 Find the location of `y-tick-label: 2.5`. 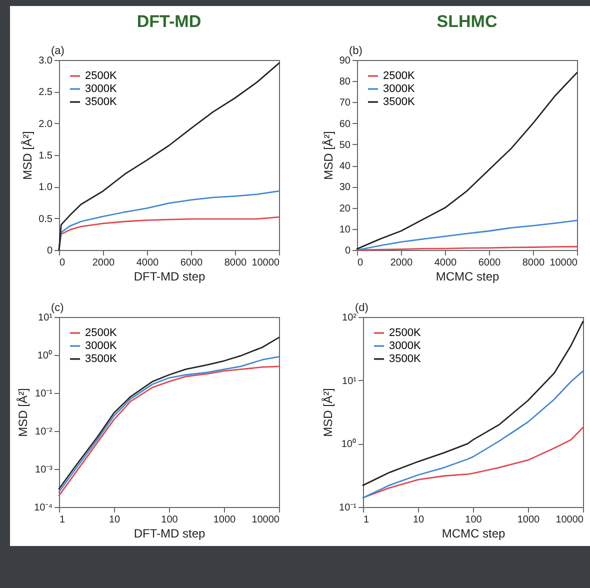

y-tick-label: 2.5 is located at coordinates (45, 92).